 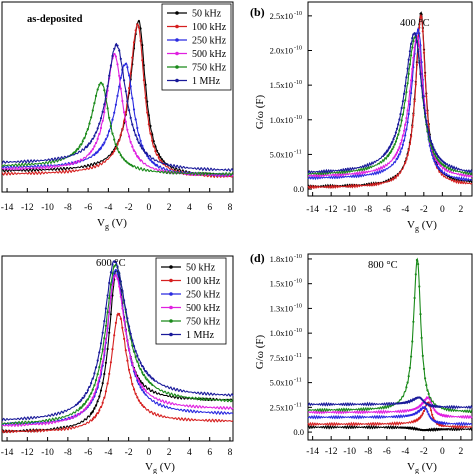 I want to click on x-tick-label: -6, so click(x=88, y=453).